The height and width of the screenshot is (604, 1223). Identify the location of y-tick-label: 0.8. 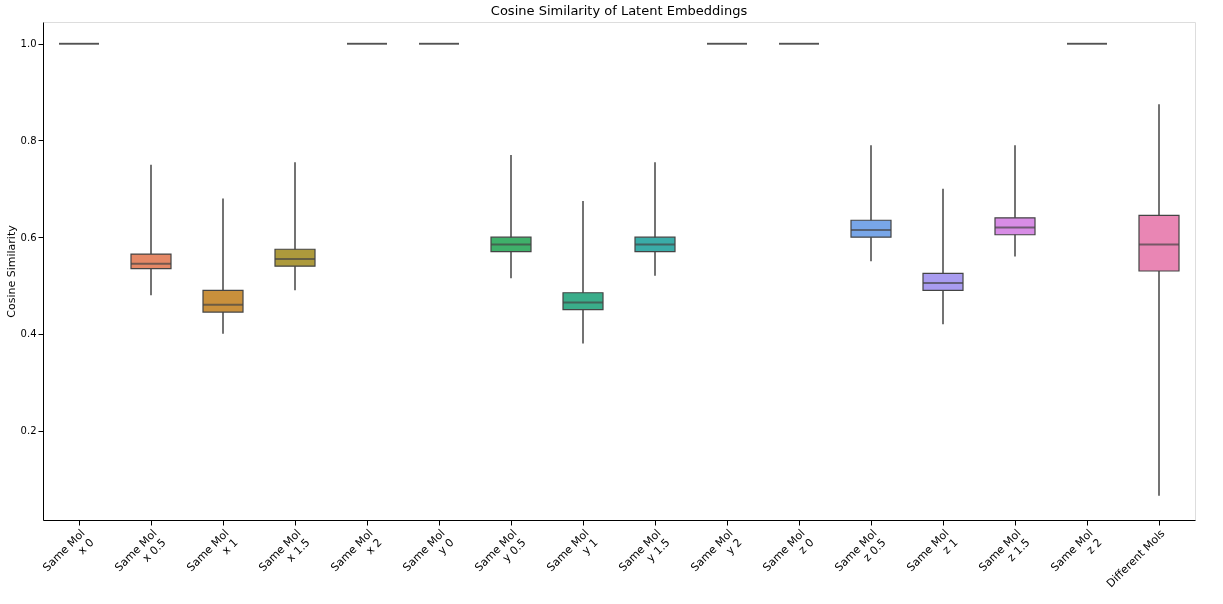
(28, 140).